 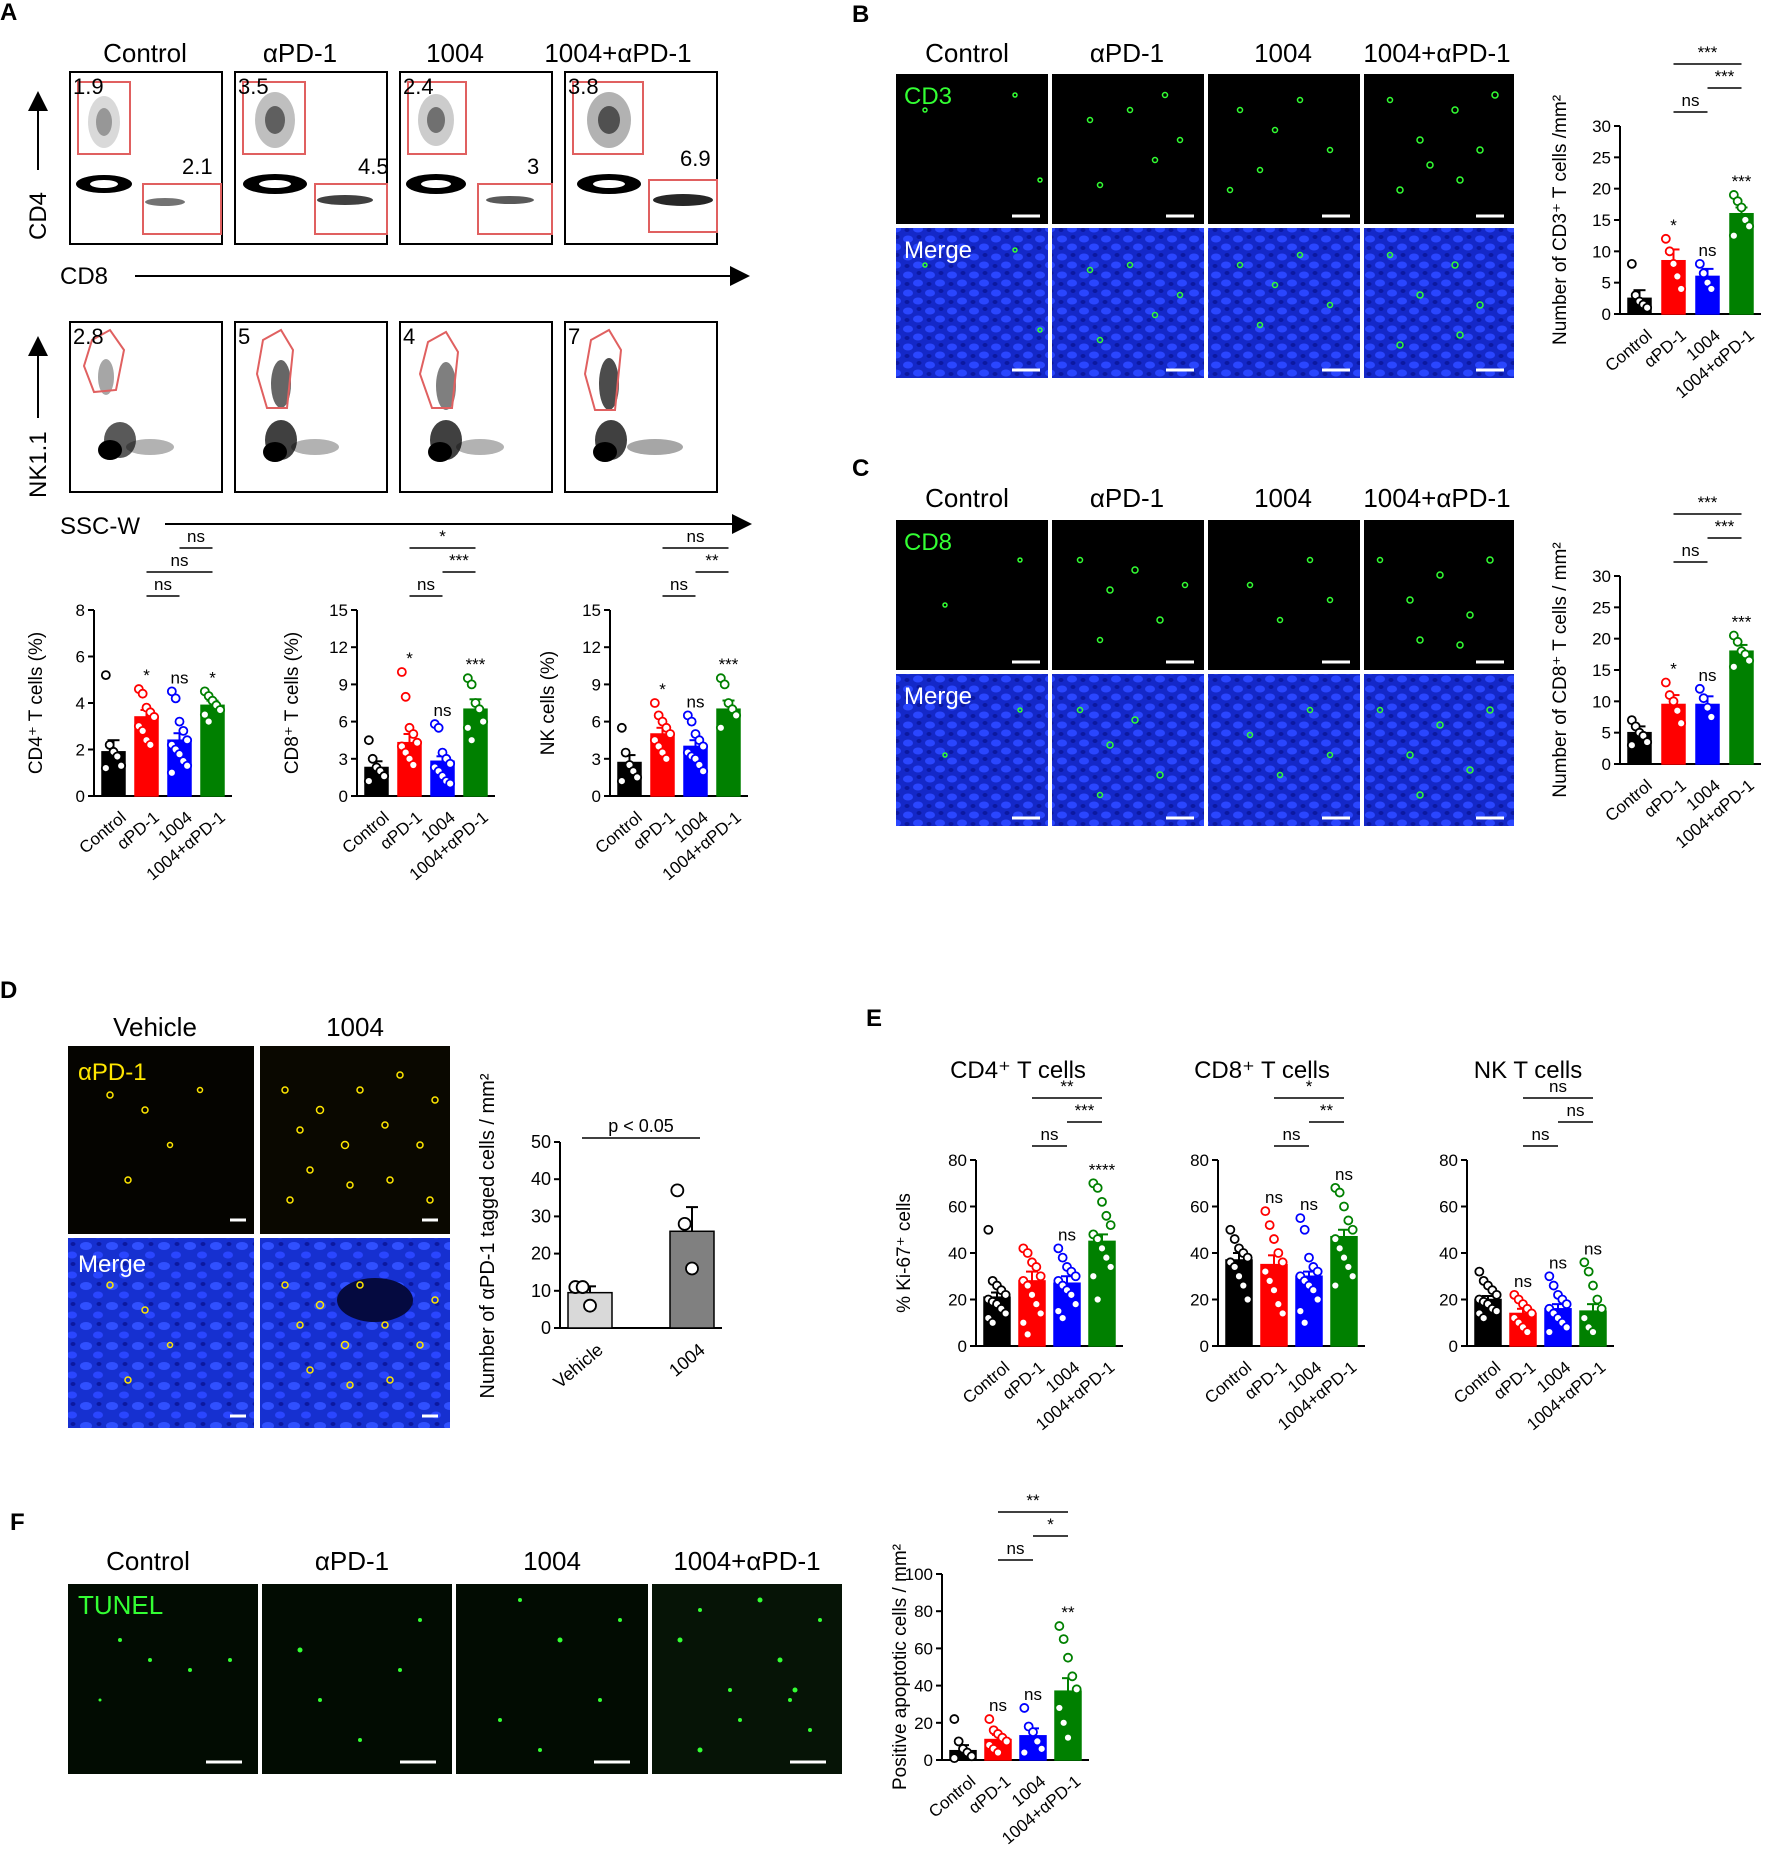 What do you see at coordinates (1050, 1524) in the screenshot?
I see `comparison-label: *` at bounding box center [1050, 1524].